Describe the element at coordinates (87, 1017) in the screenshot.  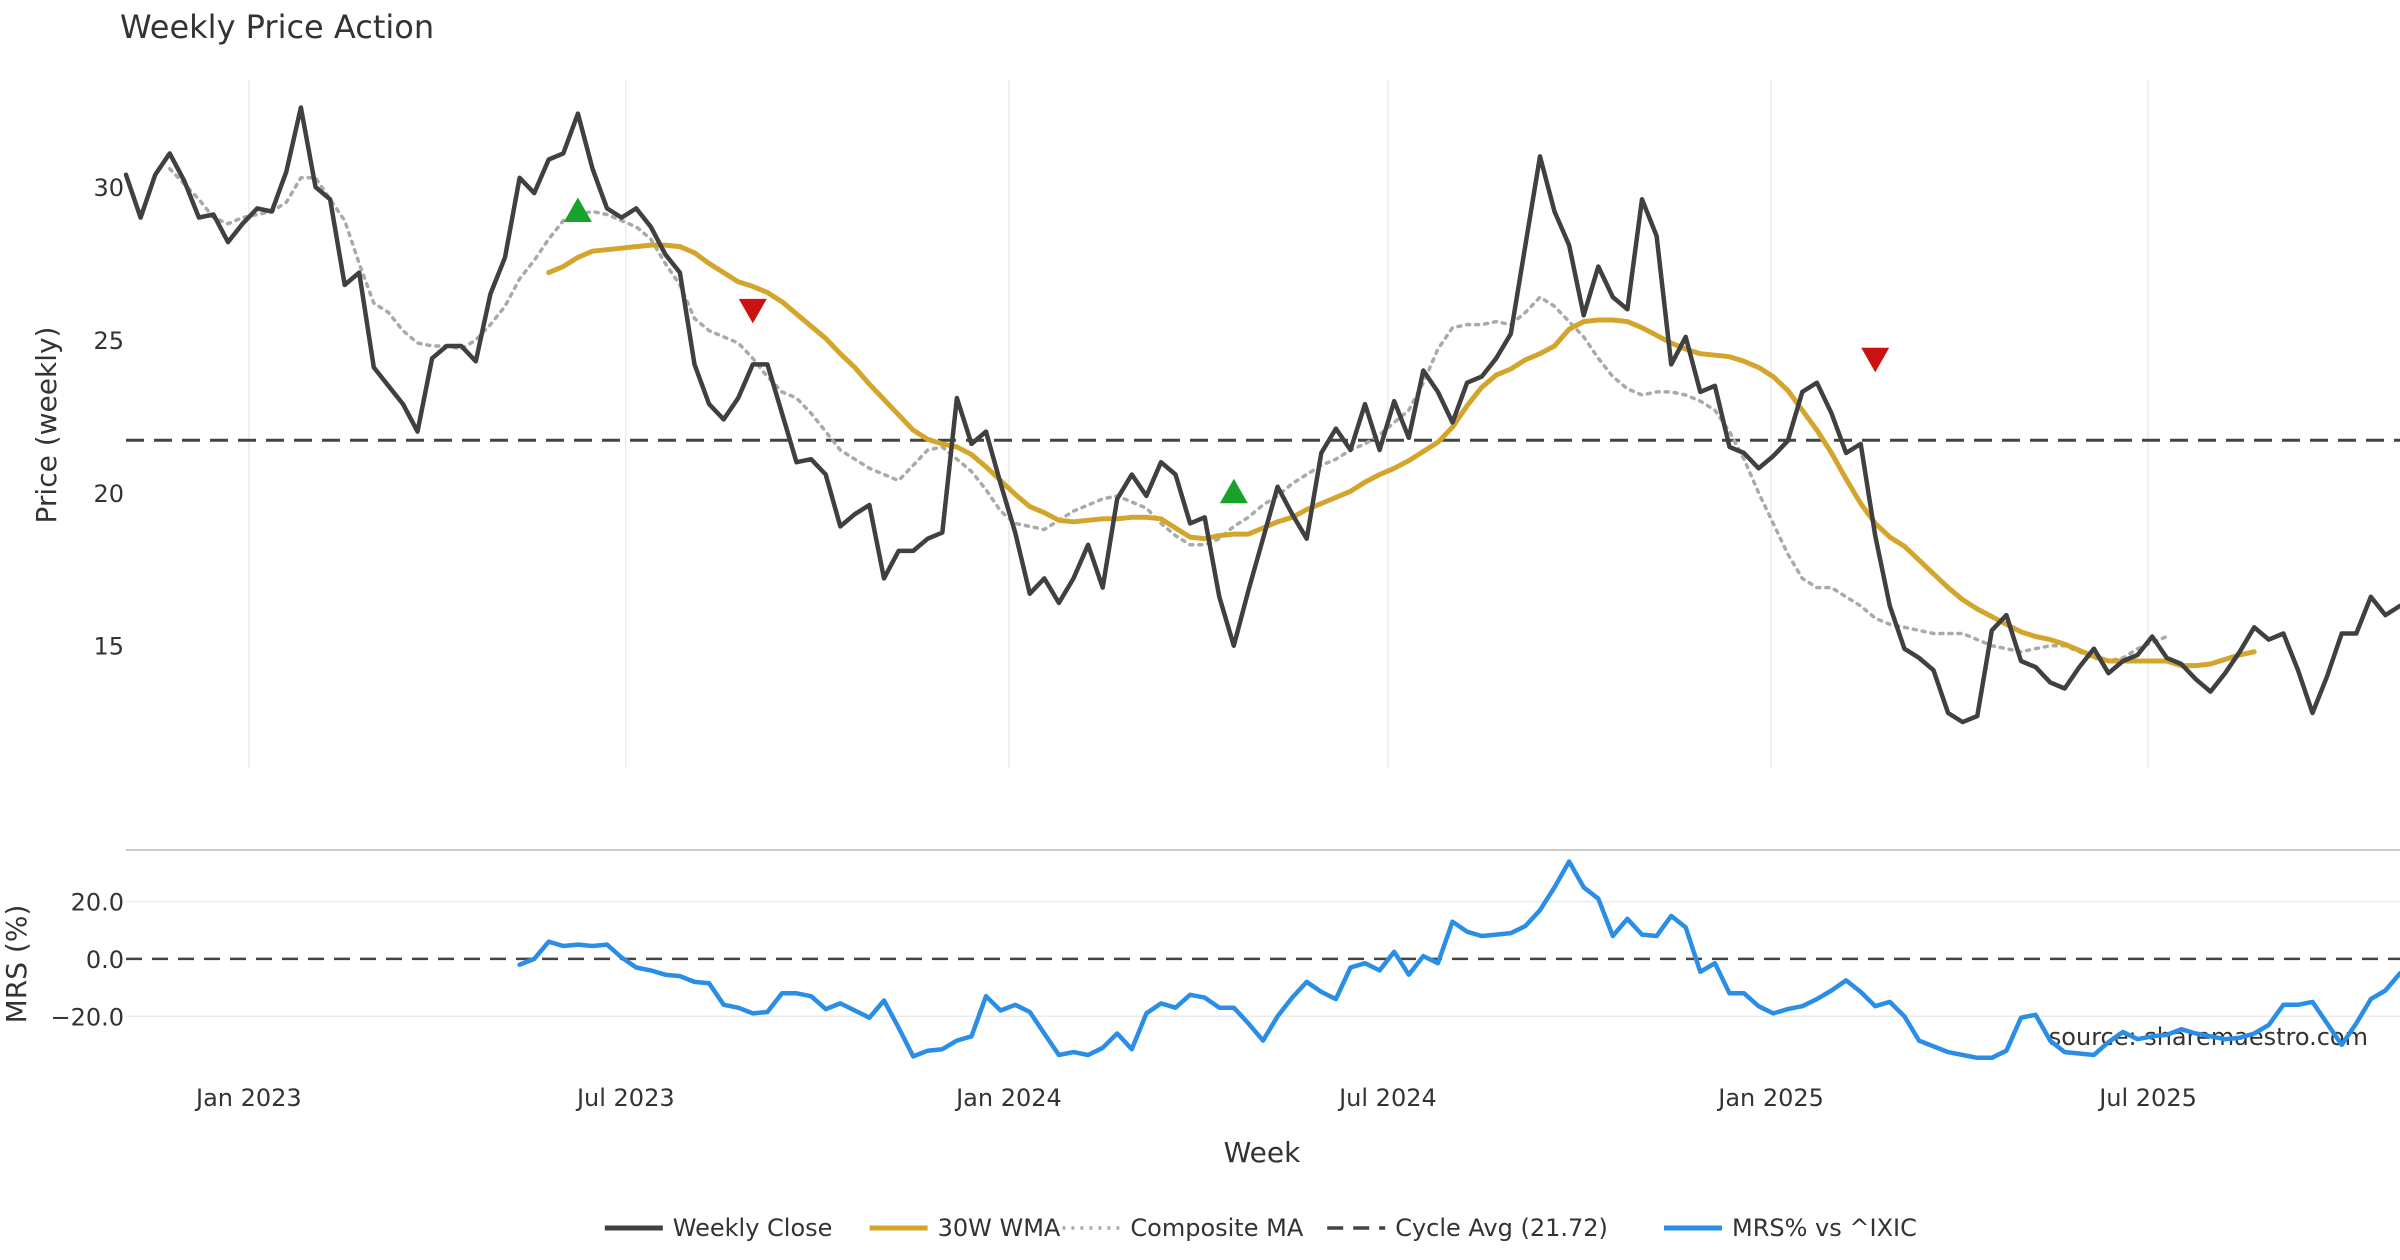
I see `mrs-y-tick-0: −20.0` at that location.